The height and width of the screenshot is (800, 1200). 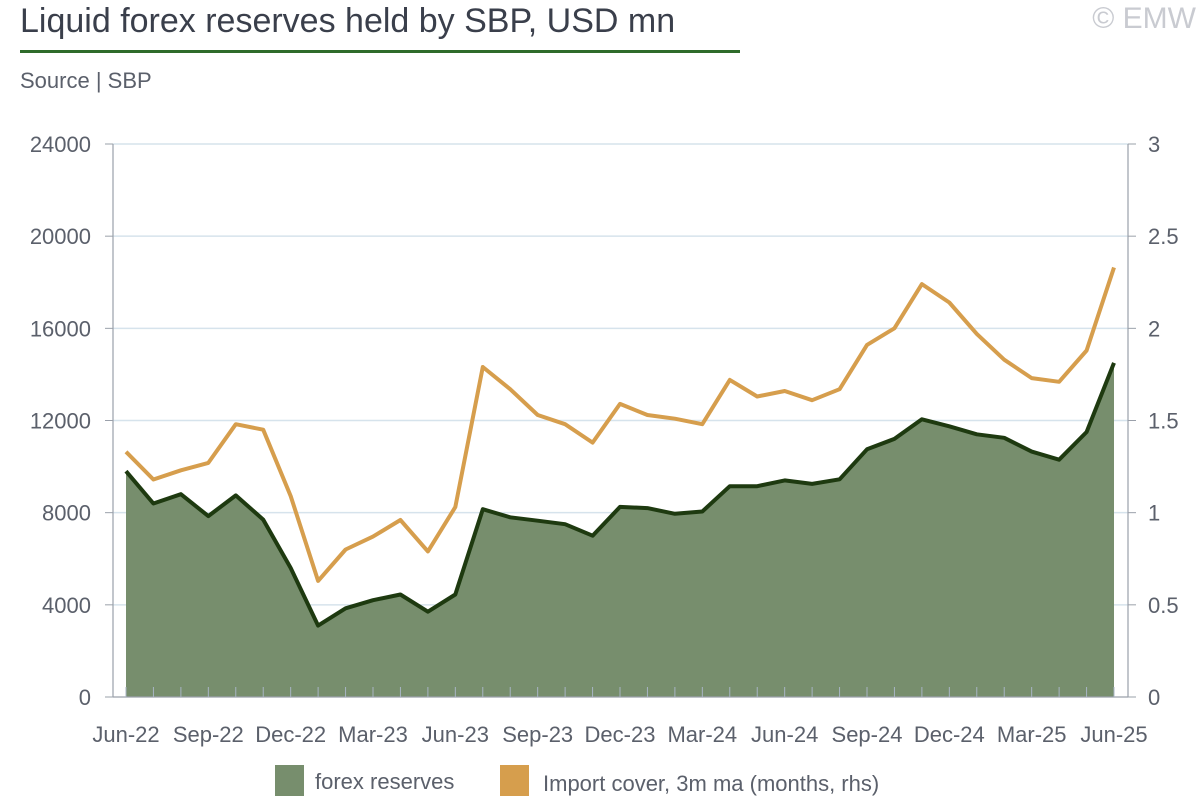 I want to click on source-label: Source | SBP, so click(x=86, y=80).